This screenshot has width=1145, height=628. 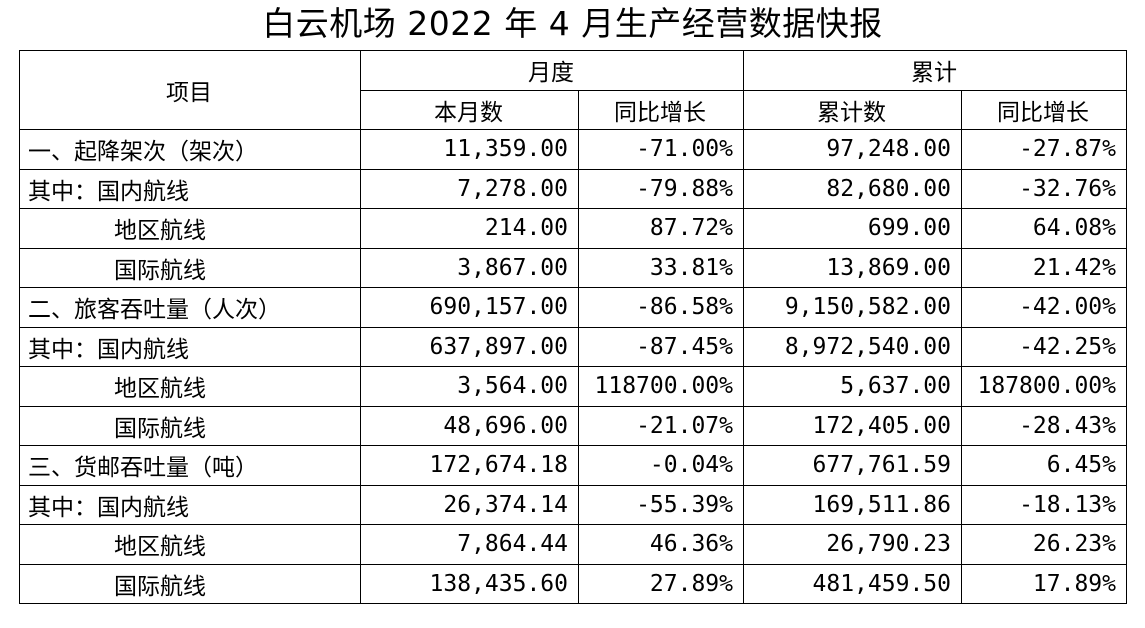 What do you see at coordinates (1044, 228) in the screenshot?
I see `cumulative-yoy: 64.08%` at bounding box center [1044, 228].